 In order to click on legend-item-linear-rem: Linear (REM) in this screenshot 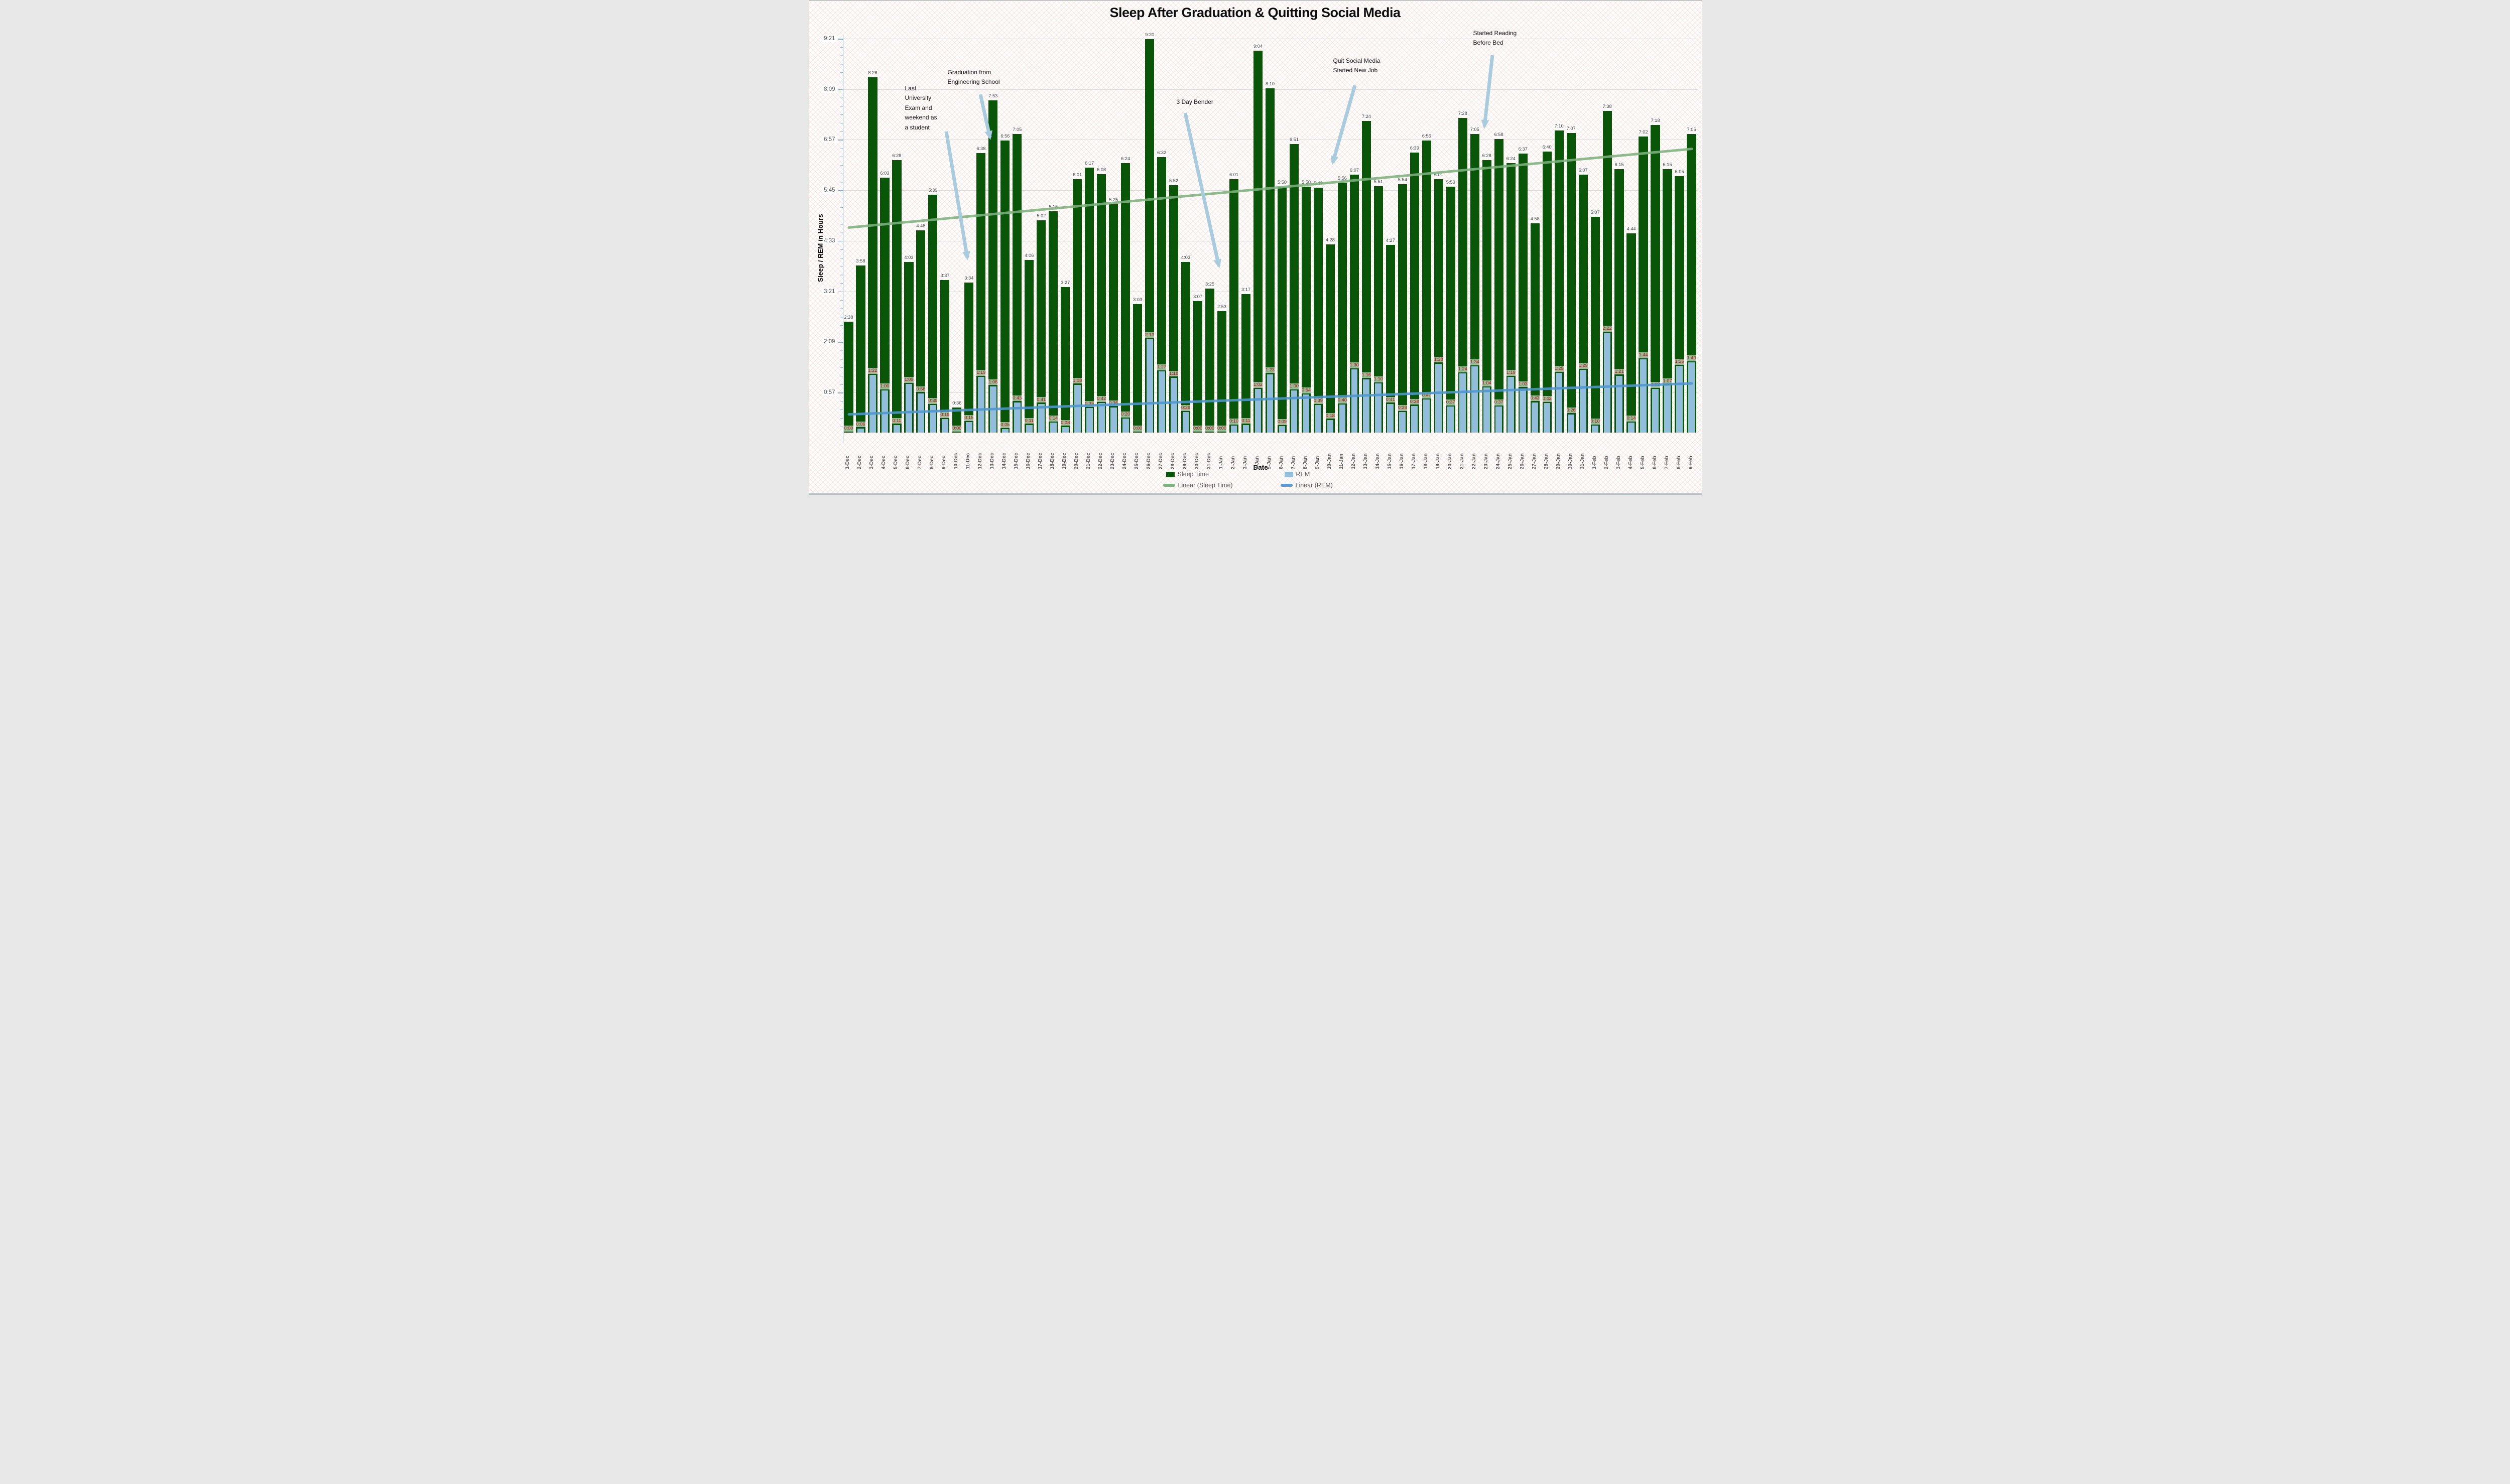, I will do `click(1306, 485)`.